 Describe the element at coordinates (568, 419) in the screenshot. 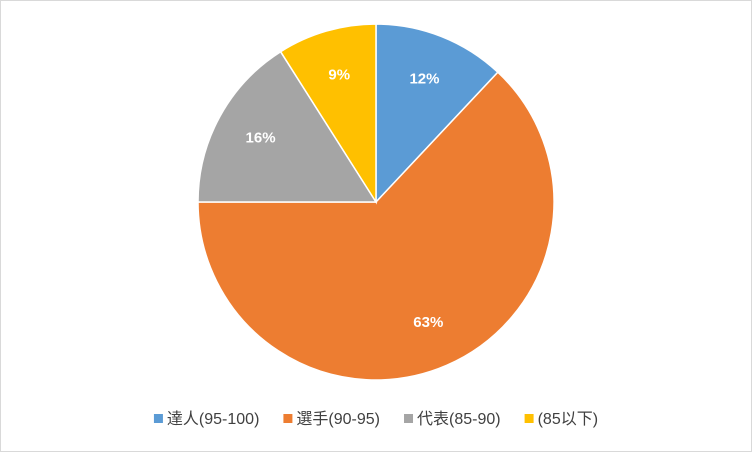

I see `legend-label: (85以下)` at that location.